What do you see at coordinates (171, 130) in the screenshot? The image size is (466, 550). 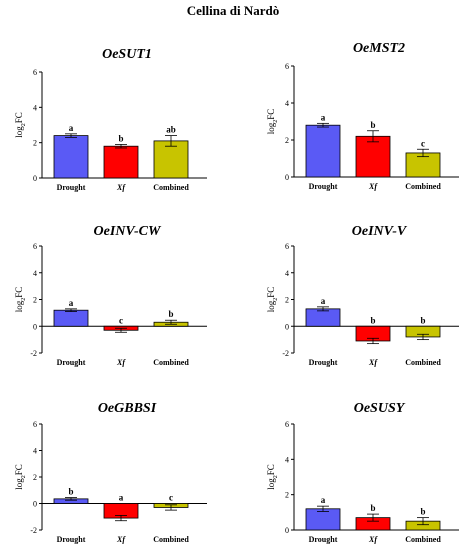 I see `significance-label: ab` at bounding box center [171, 130].